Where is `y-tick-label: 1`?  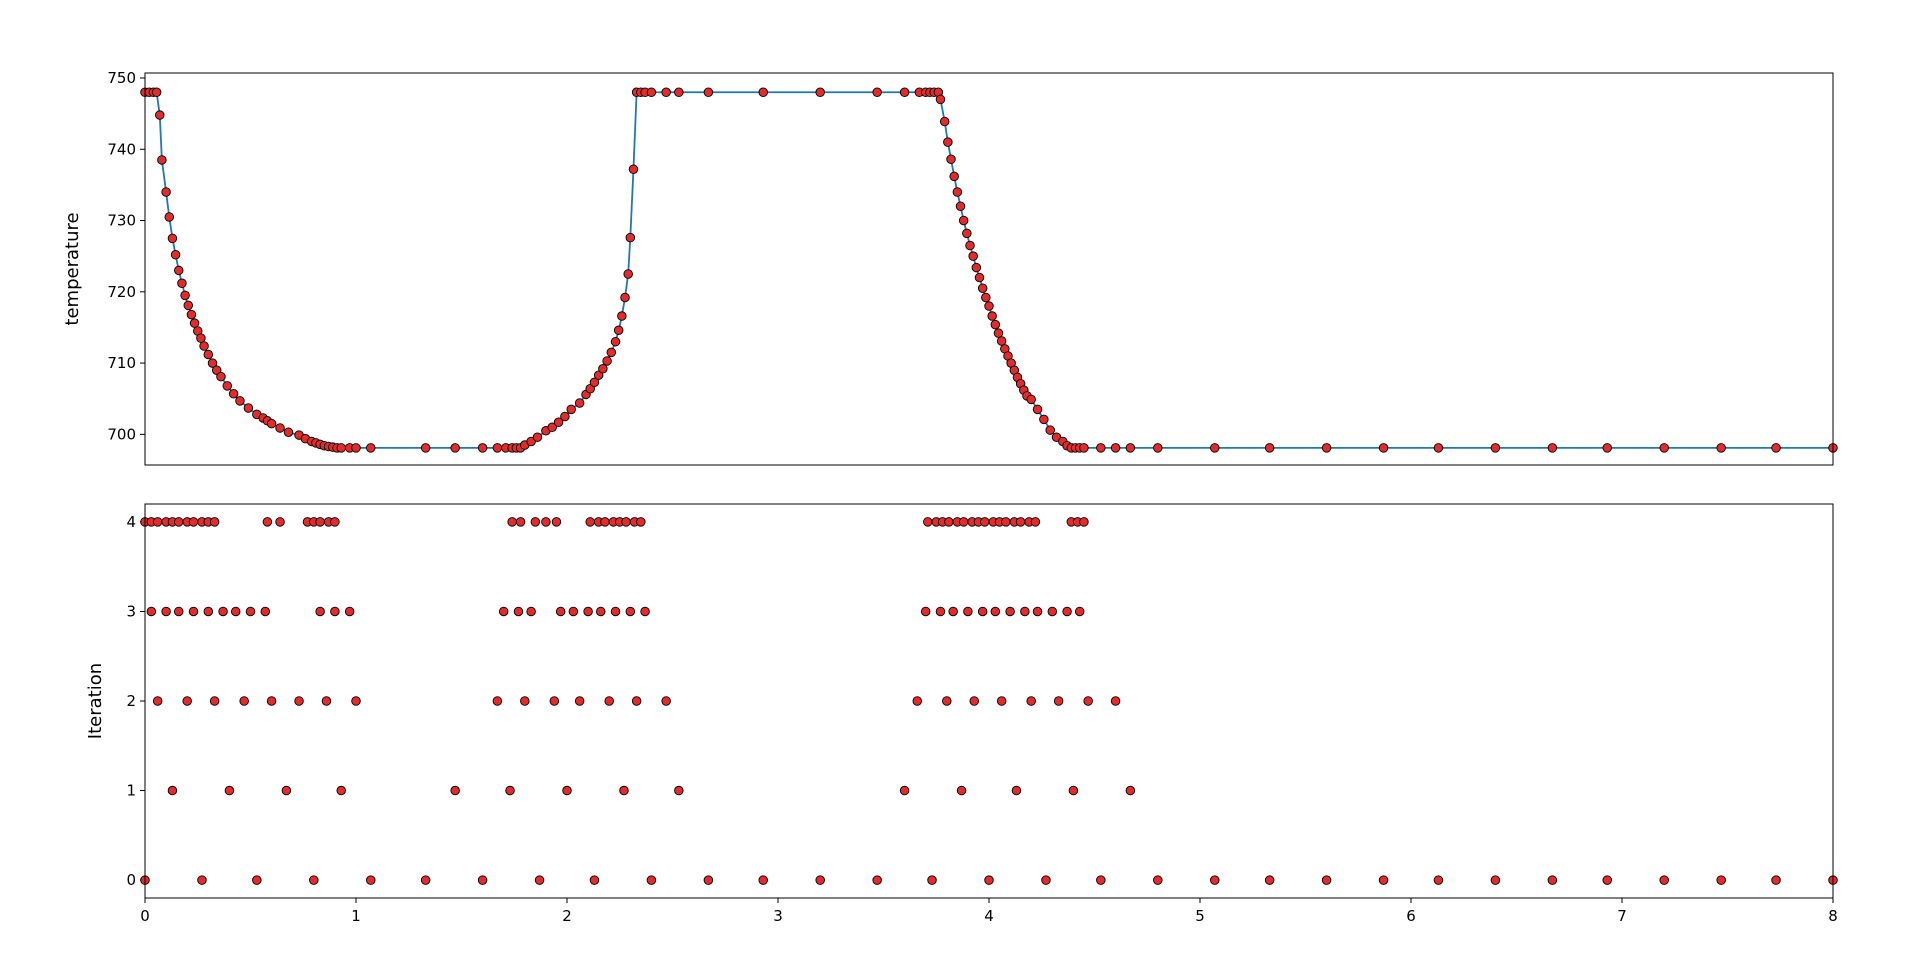
y-tick-label: 1 is located at coordinates (131, 791).